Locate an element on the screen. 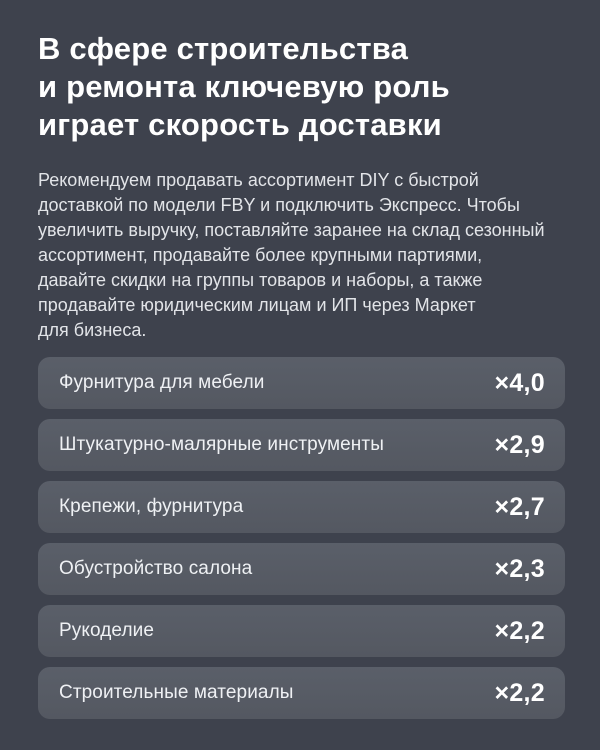  category-label: Рукоделие is located at coordinates (107, 630).